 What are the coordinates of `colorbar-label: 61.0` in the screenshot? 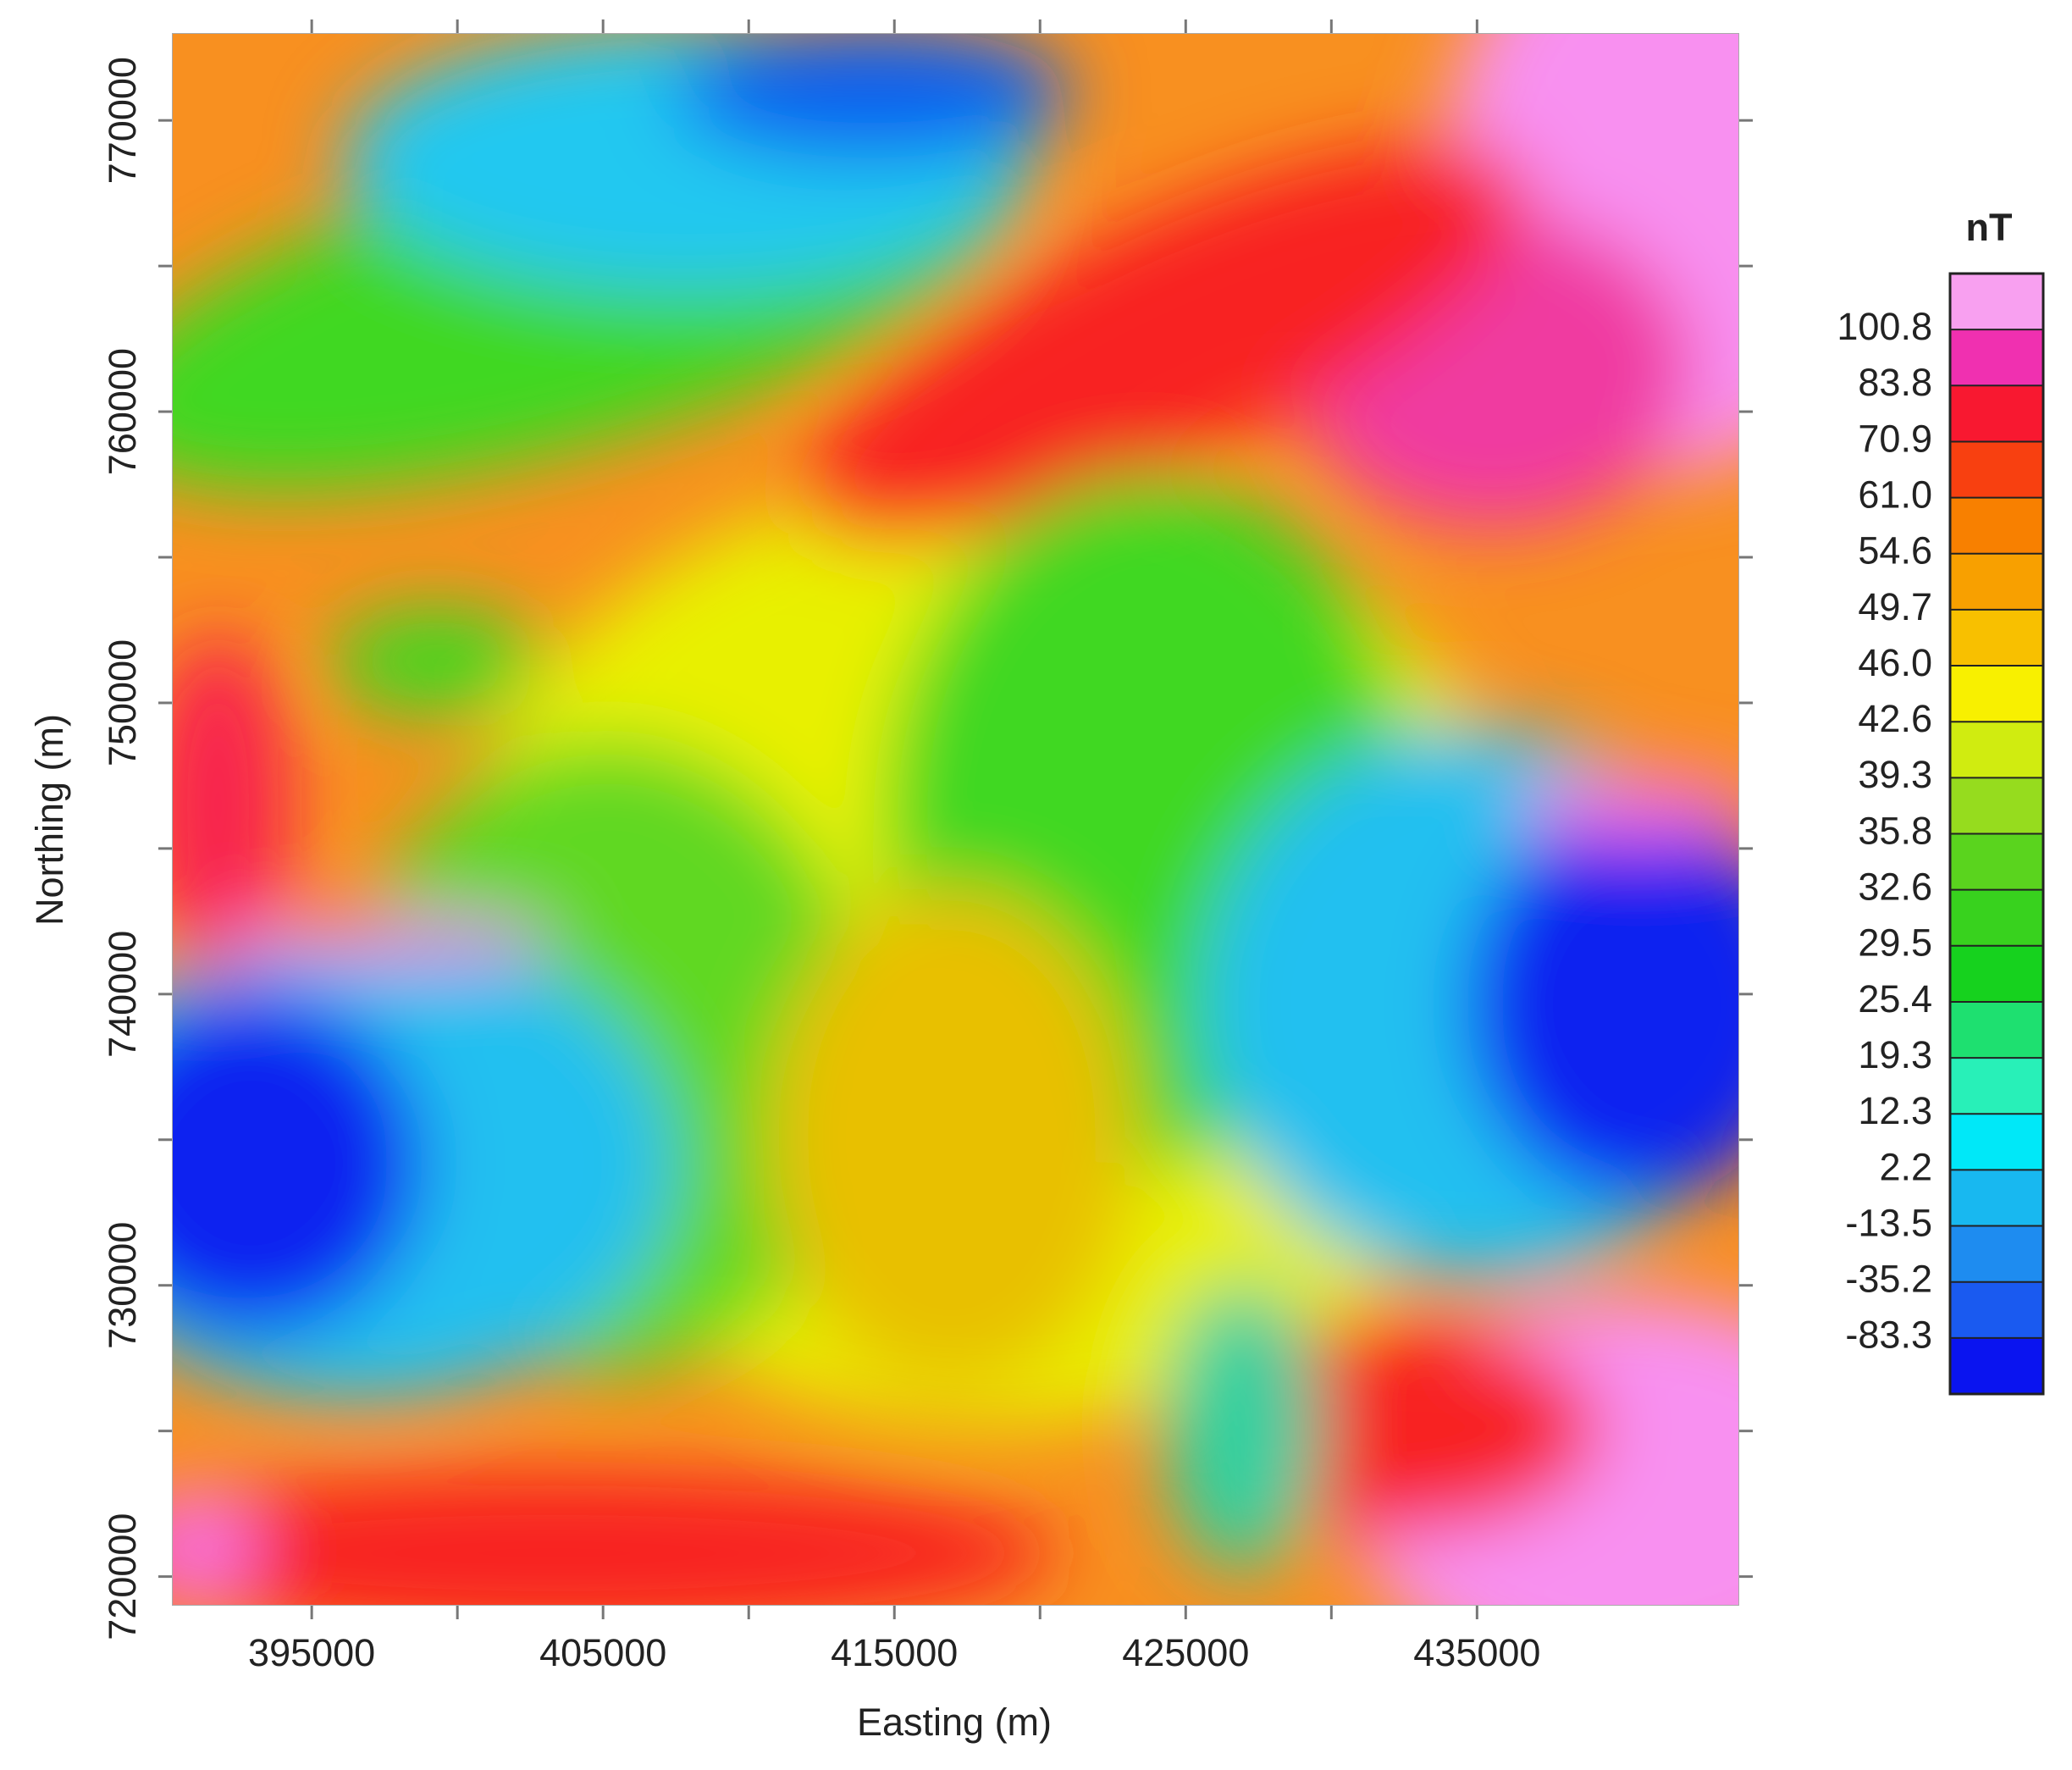 It's located at (1895, 494).